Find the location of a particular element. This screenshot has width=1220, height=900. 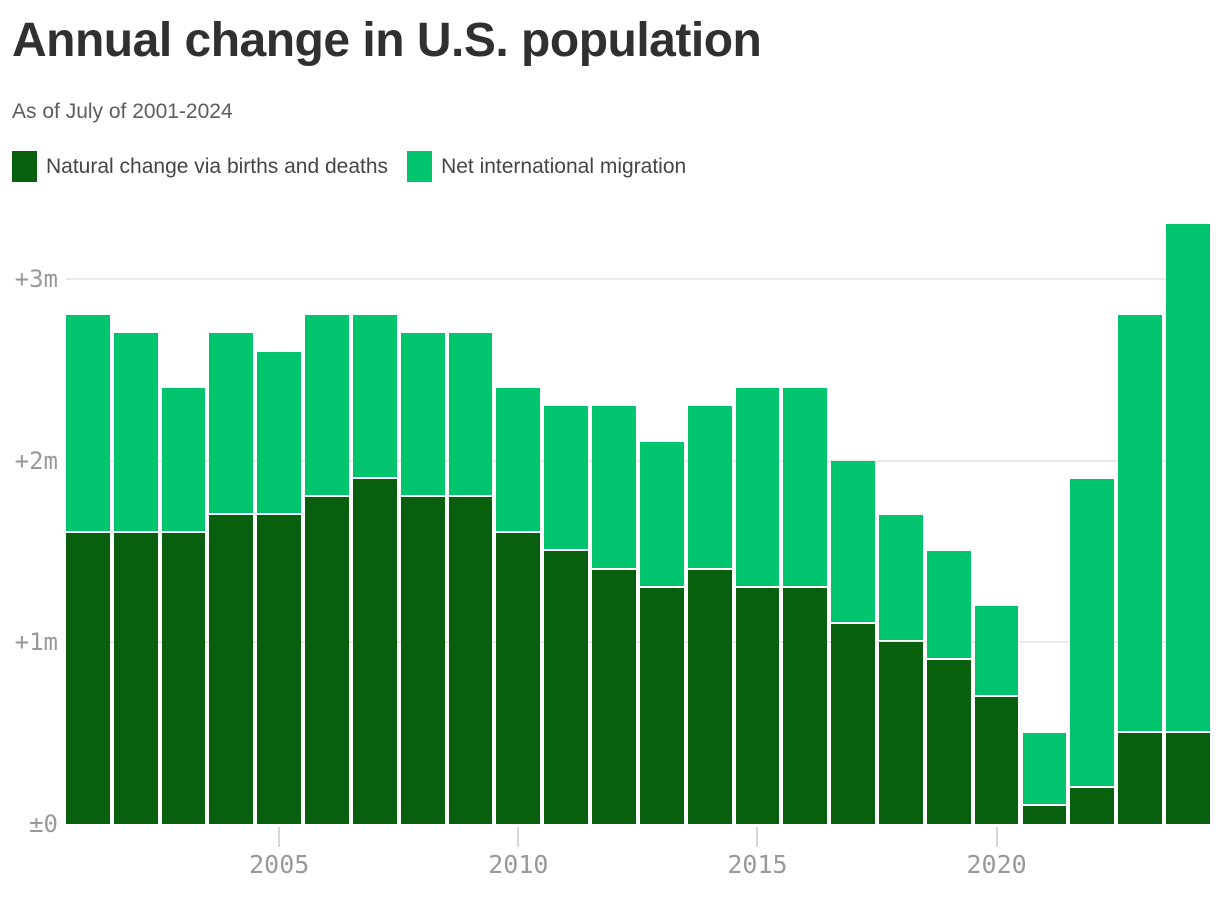

bar-2020-net-migration is located at coordinates (996, 650).